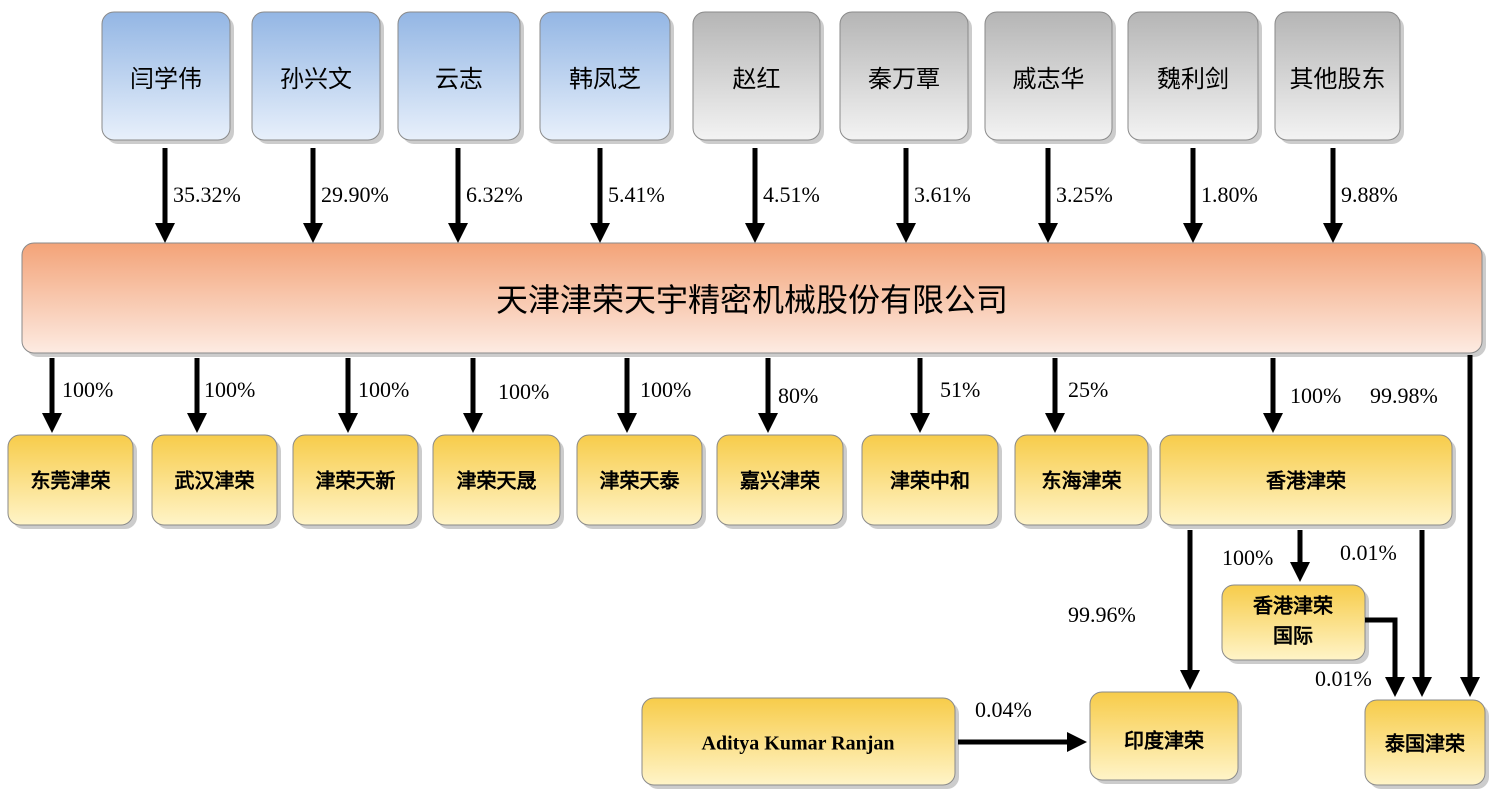 This screenshot has width=1494, height=793. Describe the element at coordinates (904, 79) in the screenshot. I see `shareholder-name: 秦万覃` at that location.